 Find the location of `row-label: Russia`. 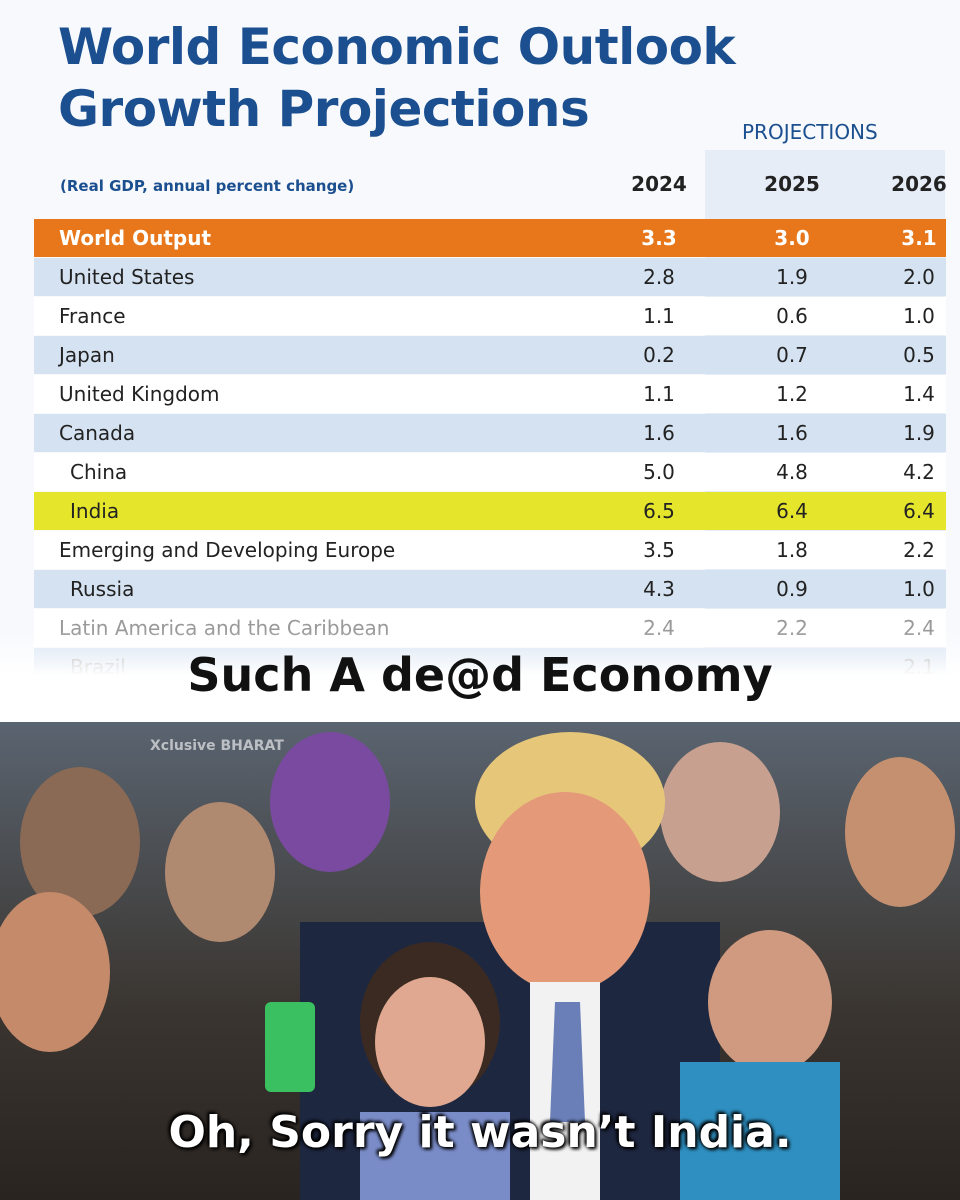

row-label: Russia is located at coordinates (102, 589).